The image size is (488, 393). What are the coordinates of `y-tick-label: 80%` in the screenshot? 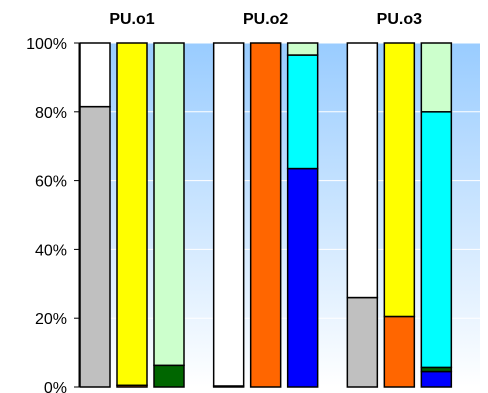 It's located at (51, 113).